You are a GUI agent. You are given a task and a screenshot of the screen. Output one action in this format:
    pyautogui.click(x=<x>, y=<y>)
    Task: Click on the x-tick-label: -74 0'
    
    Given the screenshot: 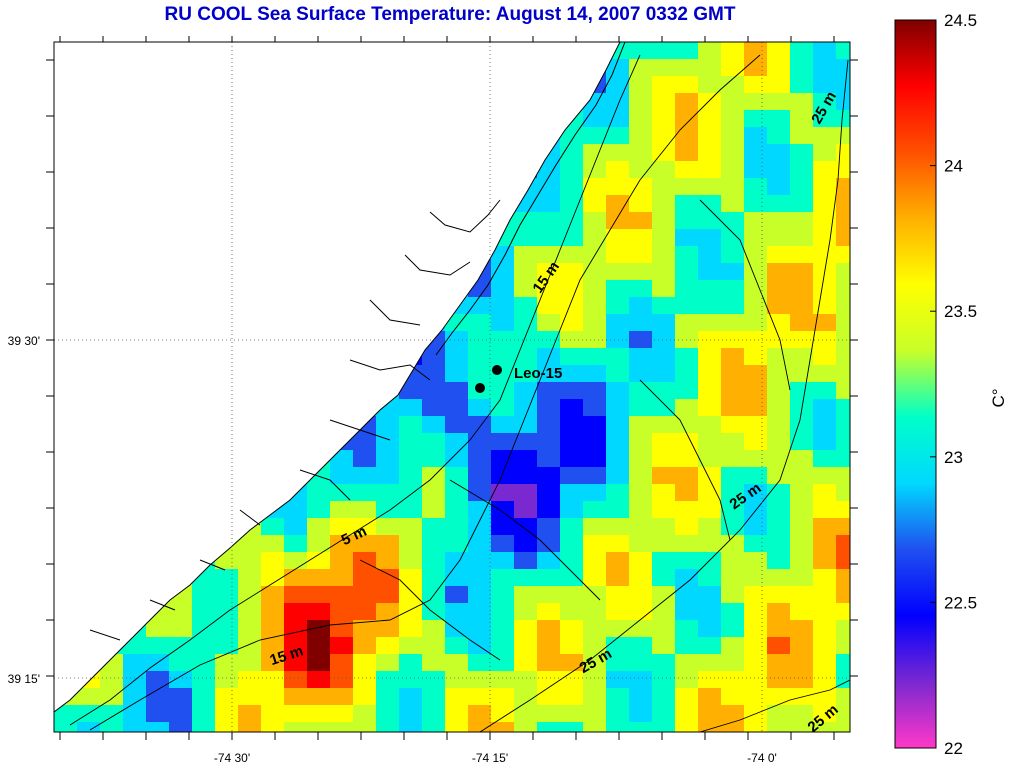 What is the action you would take?
    pyautogui.click(x=762, y=758)
    